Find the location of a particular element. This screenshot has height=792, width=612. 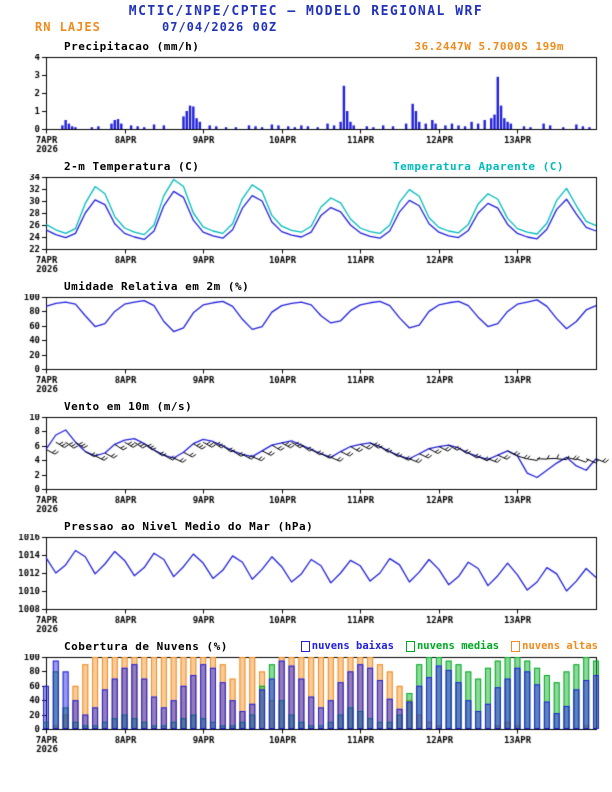

legend-item-nuvens-medias: nuvens medias is located at coordinates (452, 646).